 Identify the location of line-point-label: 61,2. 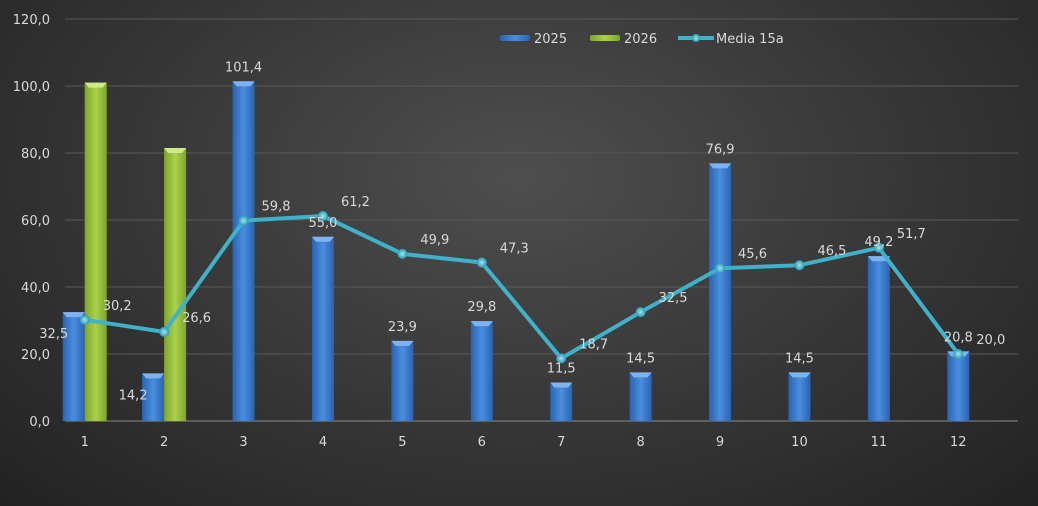
(355, 202).